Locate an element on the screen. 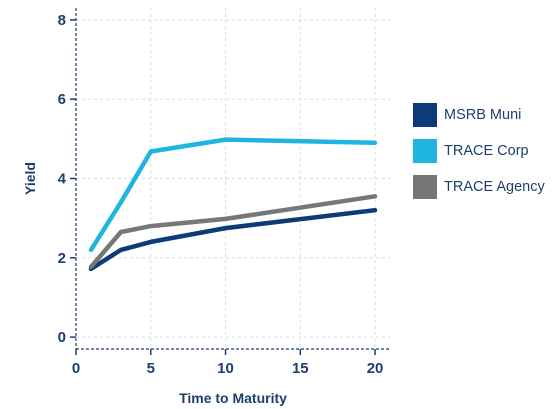 The height and width of the screenshot is (409, 560). legend-swatch-msrb-muni is located at coordinates (425, 115).